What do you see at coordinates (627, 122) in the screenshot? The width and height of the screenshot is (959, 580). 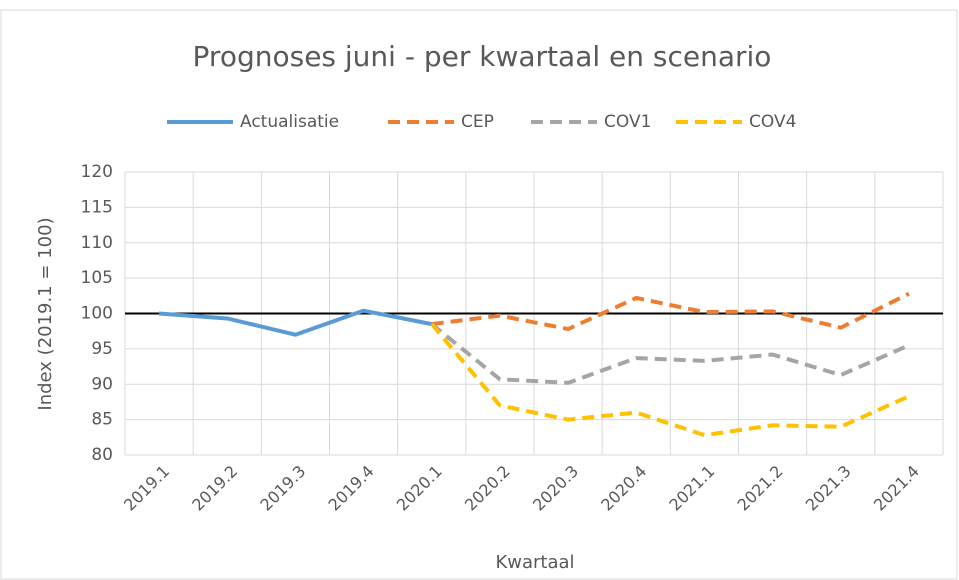 I see `legend-label: COV1` at bounding box center [627, 122].